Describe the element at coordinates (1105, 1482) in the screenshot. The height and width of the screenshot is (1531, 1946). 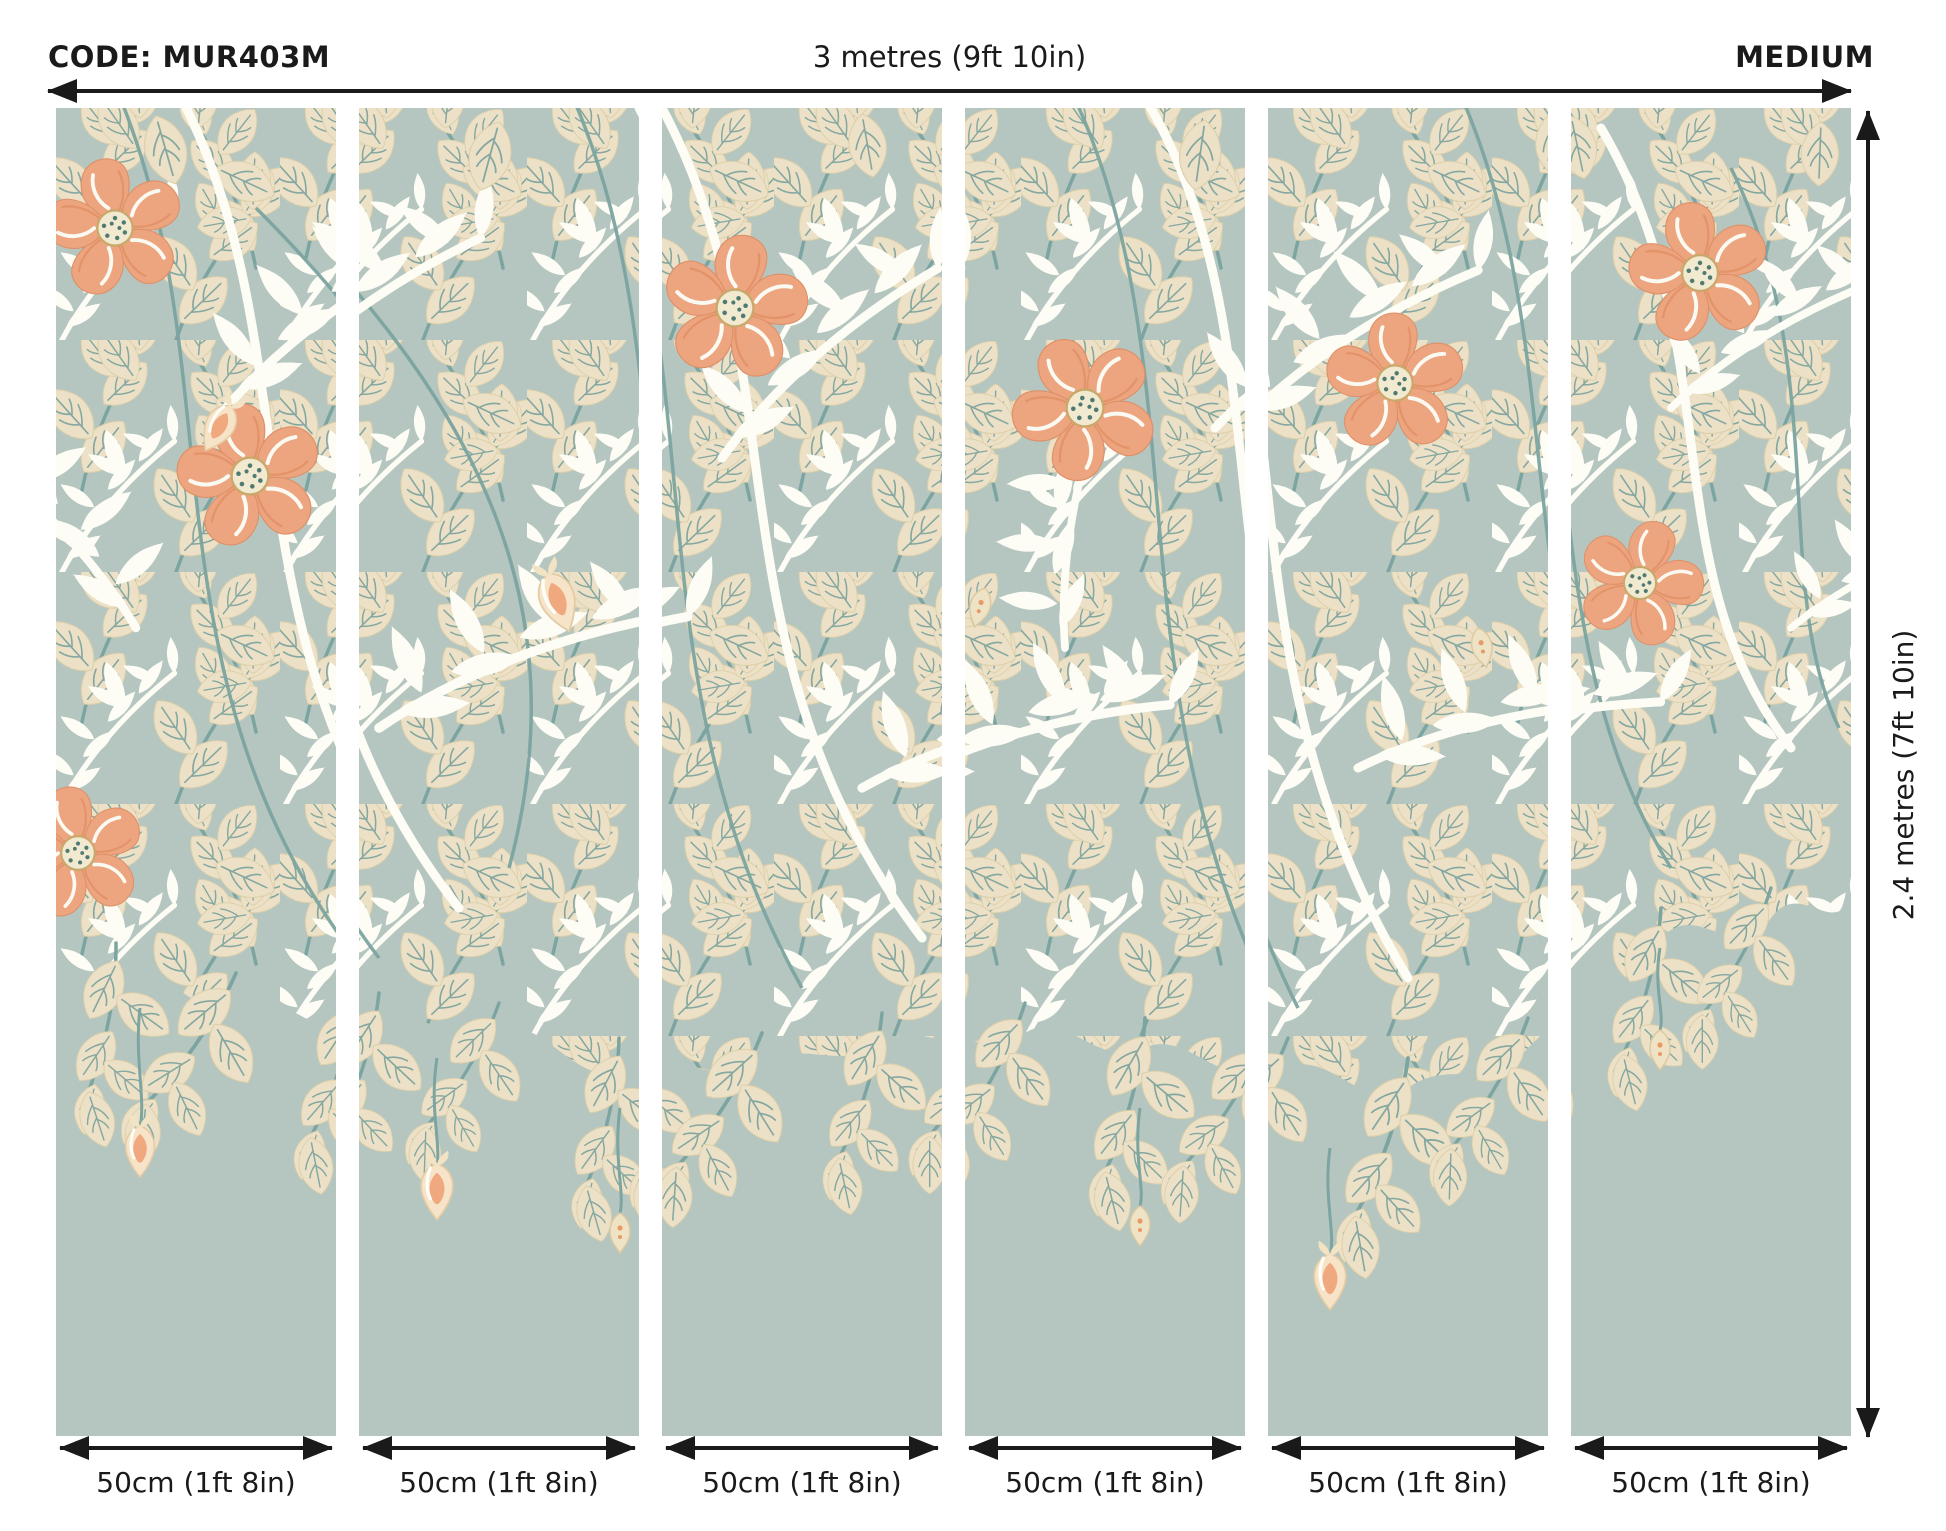
I see `panel-width-label-4: 50cm (1ft 8in)` at that location.